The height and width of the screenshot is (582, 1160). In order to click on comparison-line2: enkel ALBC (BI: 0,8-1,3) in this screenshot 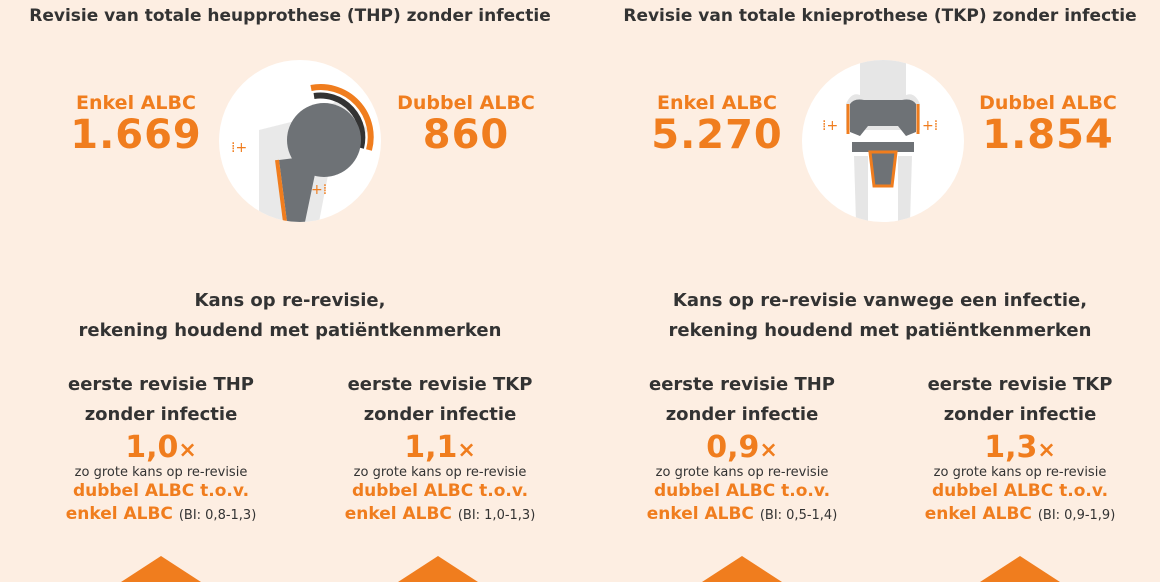, I will do `click(161, 514)`.